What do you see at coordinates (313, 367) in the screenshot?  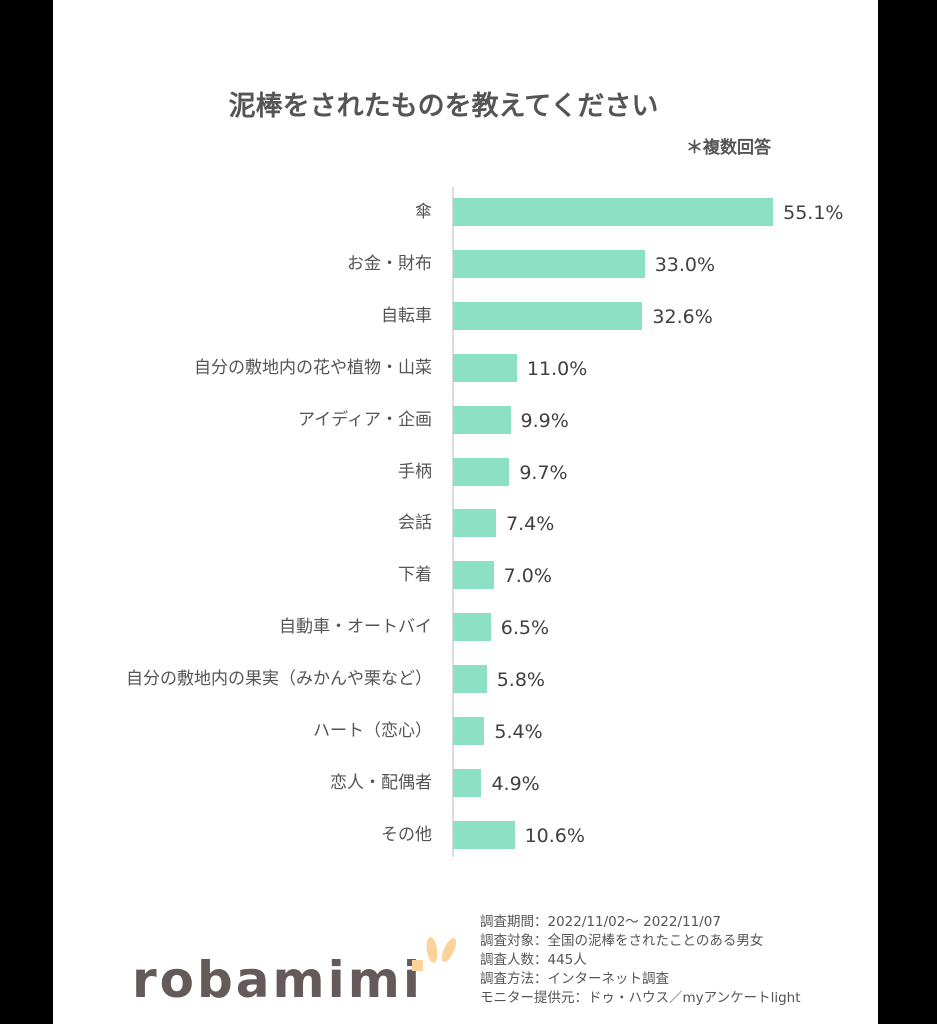 I see `category-label: 自分の敷地内の花や植物・山菜` at bounding box center [313, 367].